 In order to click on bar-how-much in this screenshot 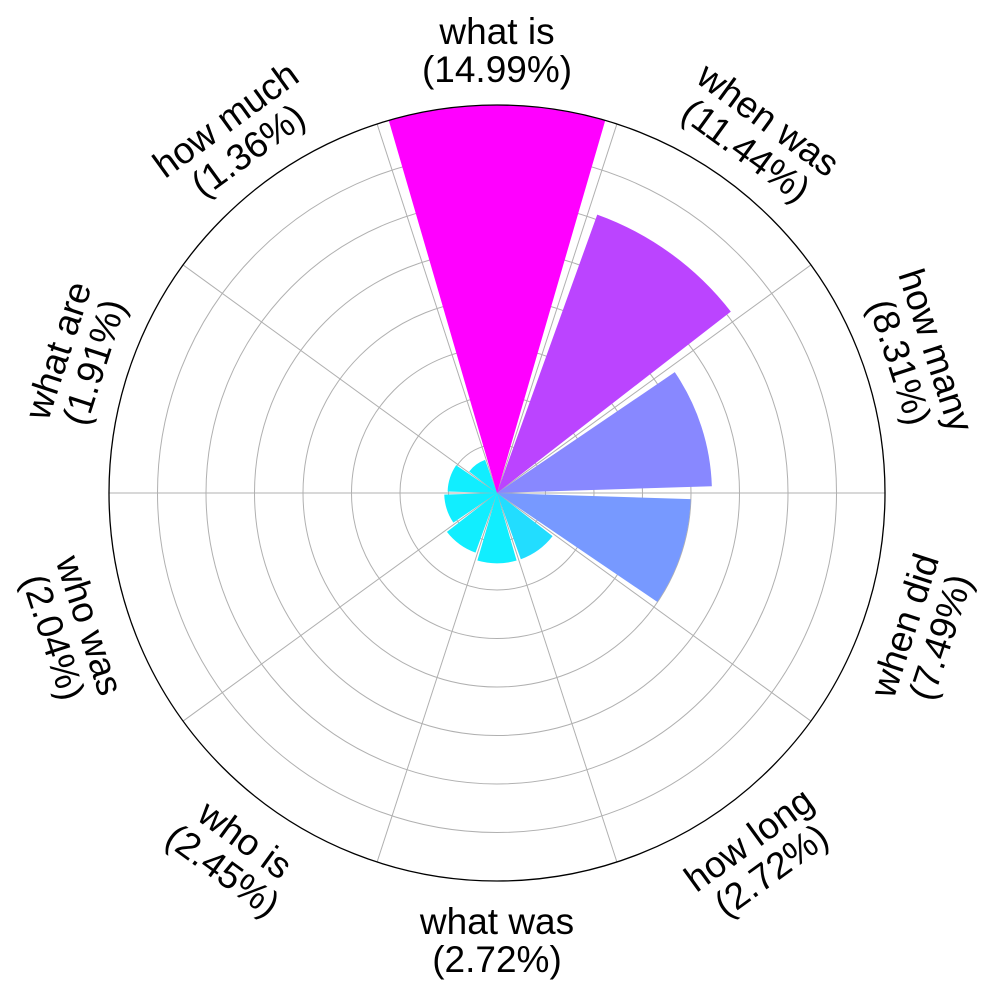, I will do `click(483, 476)`.